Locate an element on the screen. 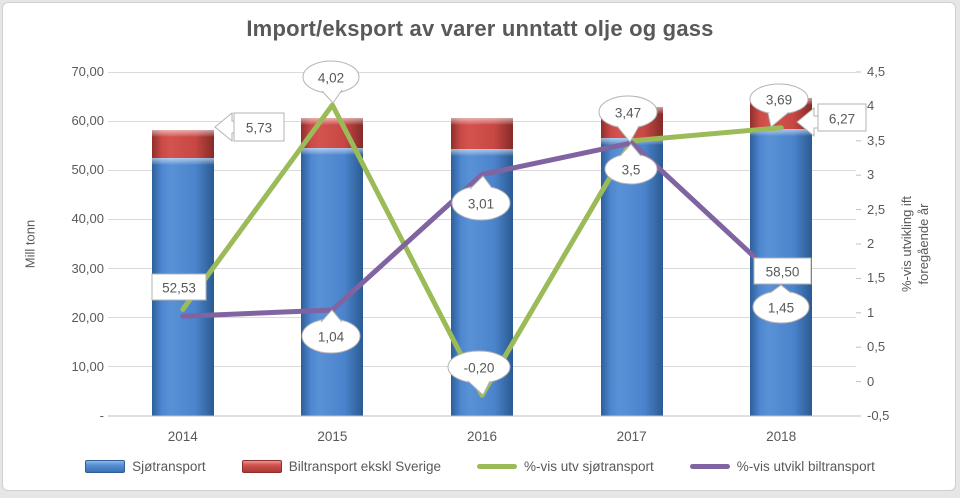  category-label: 2018 is located at coordinates (781, 436).